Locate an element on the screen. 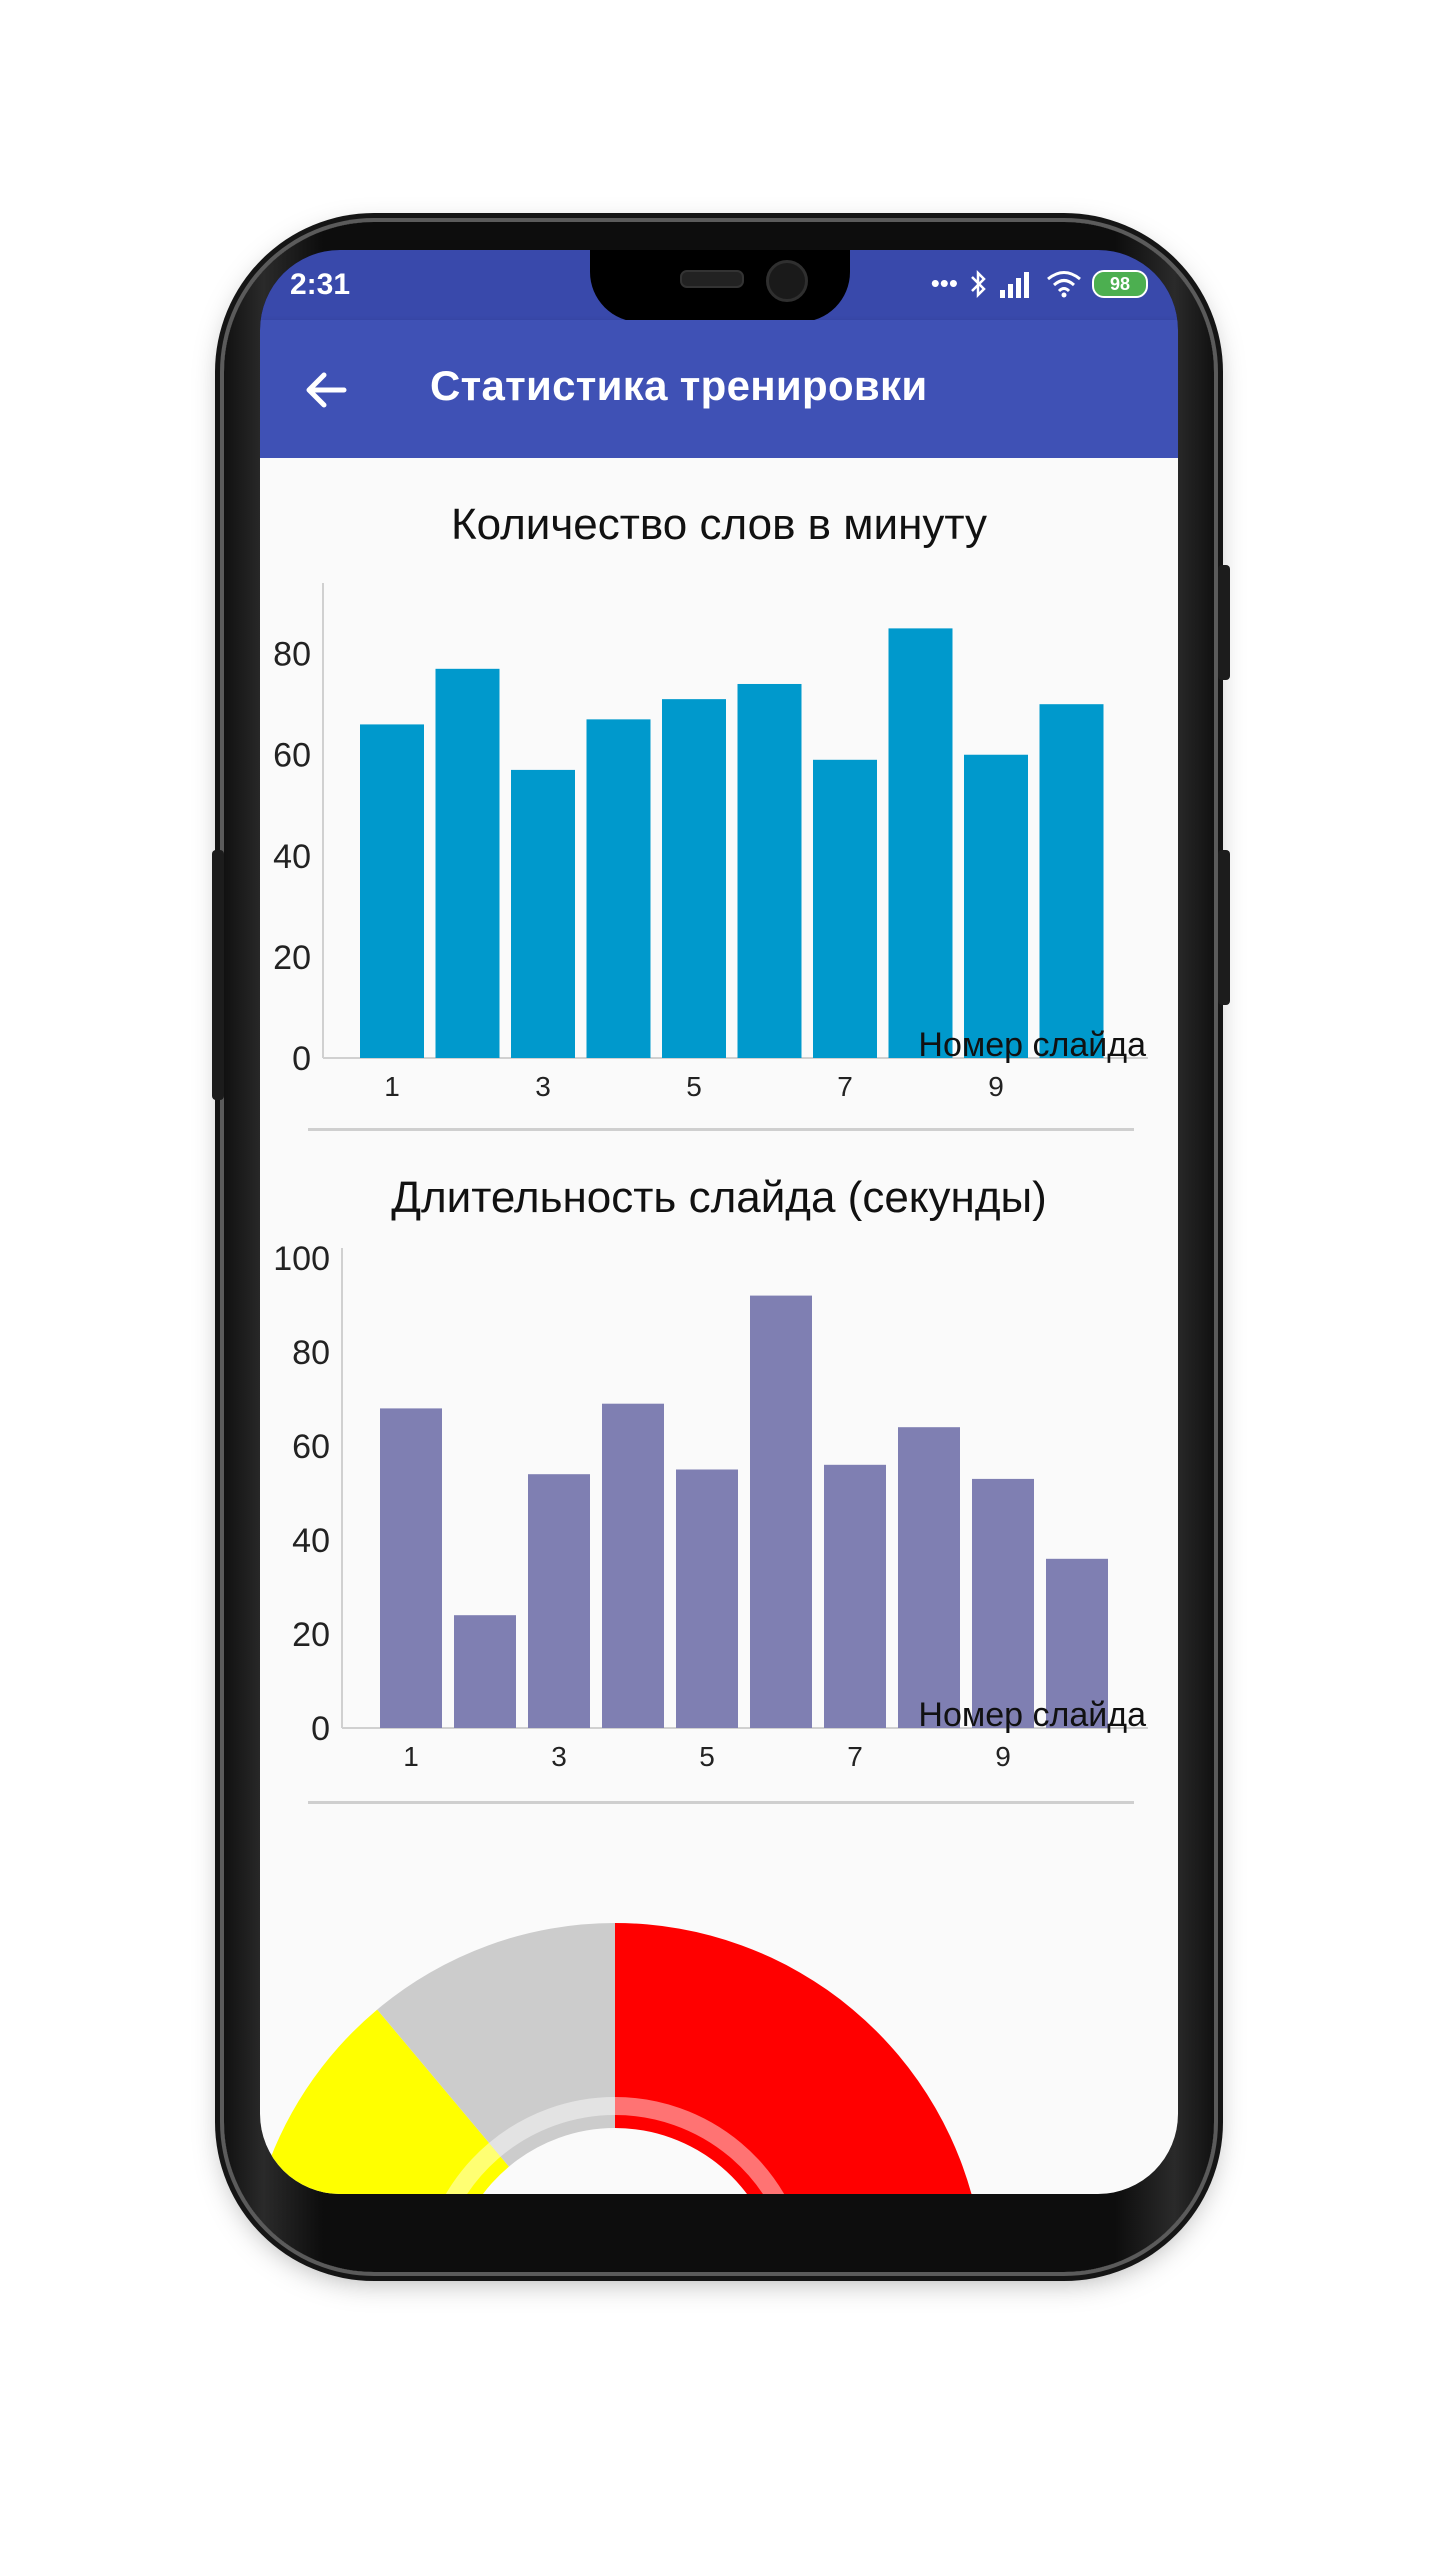 The width and height of the screenshot is (1440, 2560). front-camera is located at coordinates (787, 281).